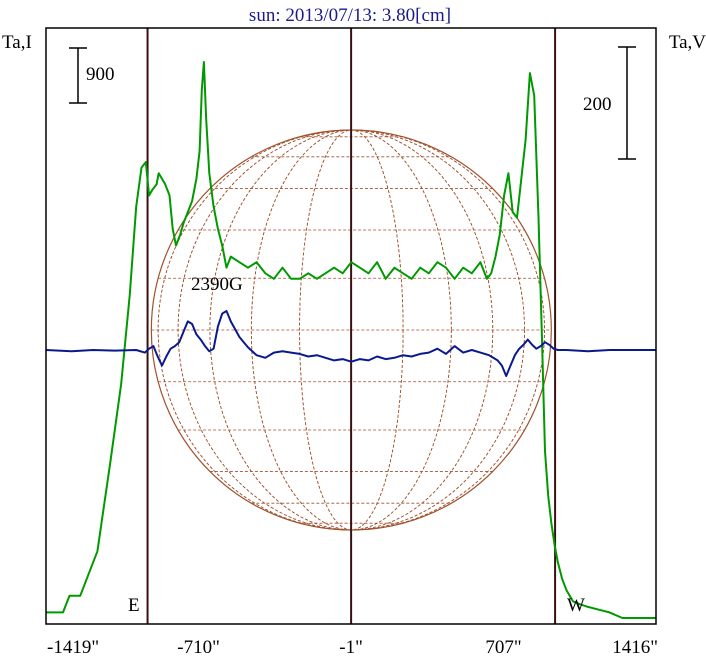 This screenshot has width=706, height=660. What do you see at coordinates (134, 605) in the screenshot?
I see `east-label: E` at bounding box center [134, 605].